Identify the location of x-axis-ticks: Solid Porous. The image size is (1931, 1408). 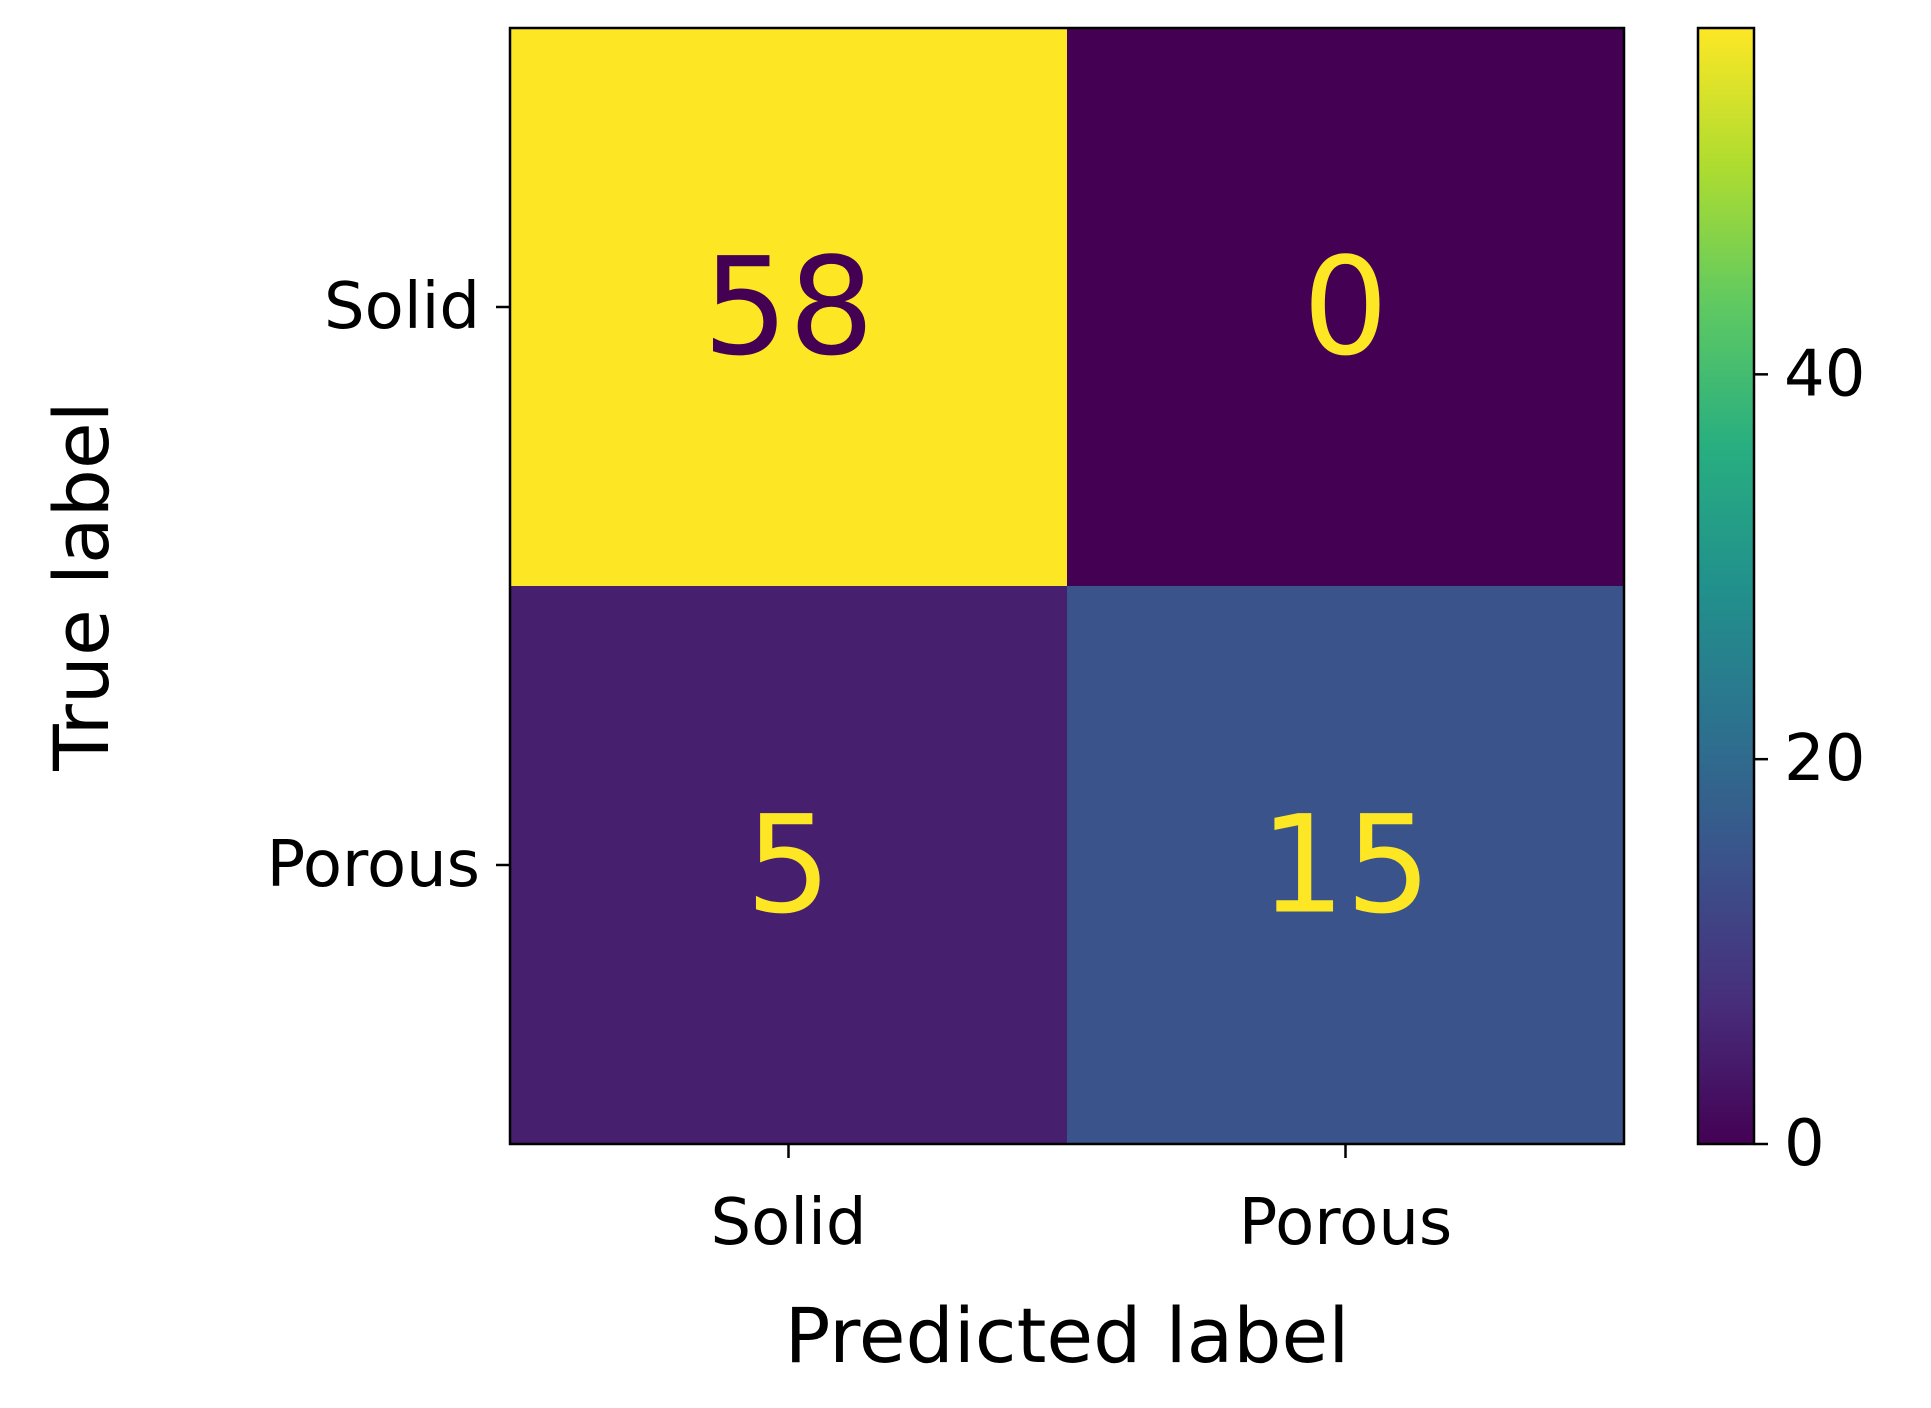
(1081, 1202).